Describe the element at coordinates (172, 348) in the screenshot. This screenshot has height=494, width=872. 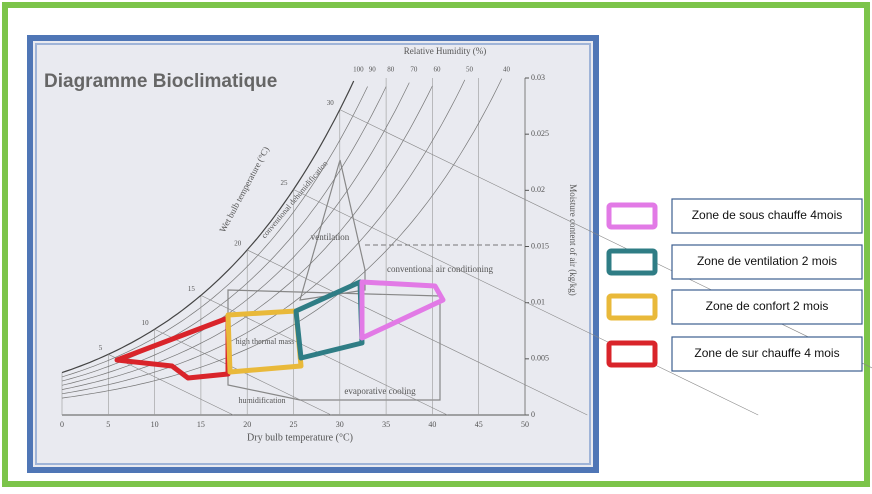
I see `overheat-zone` at that location.